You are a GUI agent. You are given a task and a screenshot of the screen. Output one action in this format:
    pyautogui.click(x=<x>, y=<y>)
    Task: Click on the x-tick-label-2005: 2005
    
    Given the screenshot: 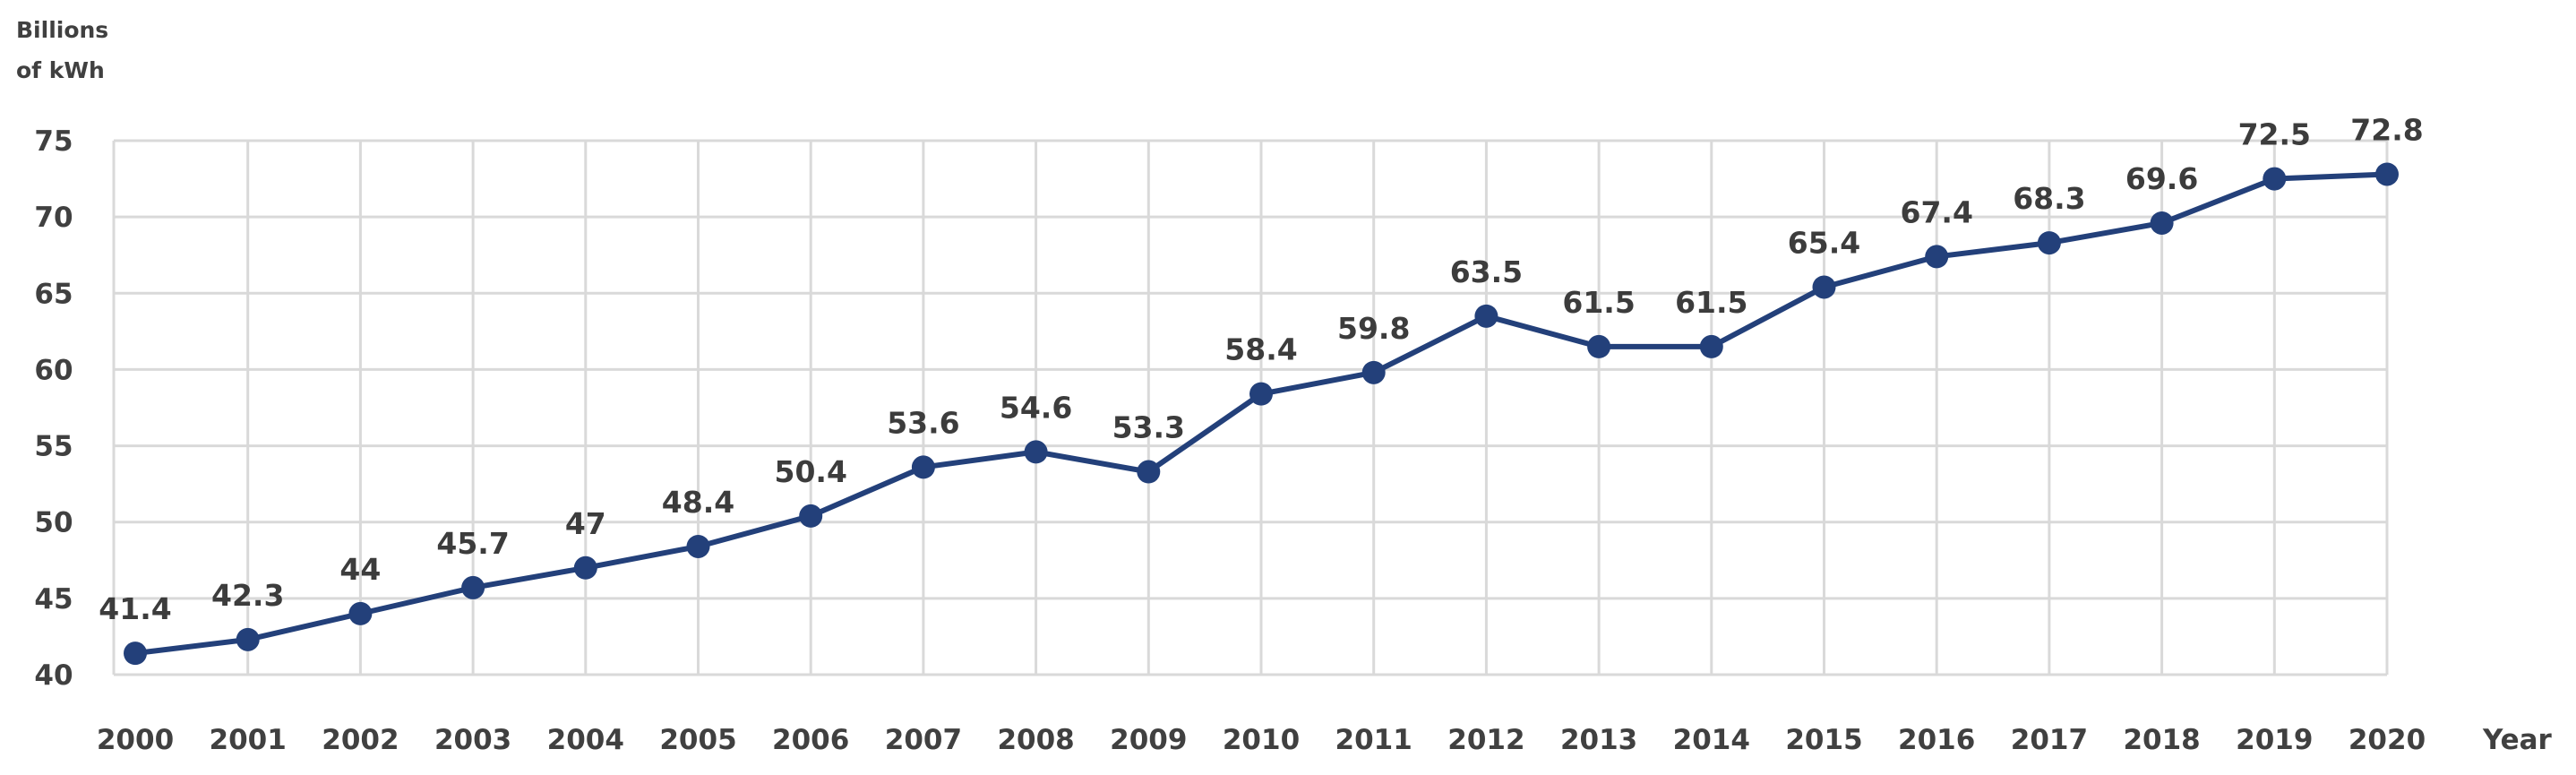 What is the action you would take?
    pyautogui.click(x=697, y=740)
    